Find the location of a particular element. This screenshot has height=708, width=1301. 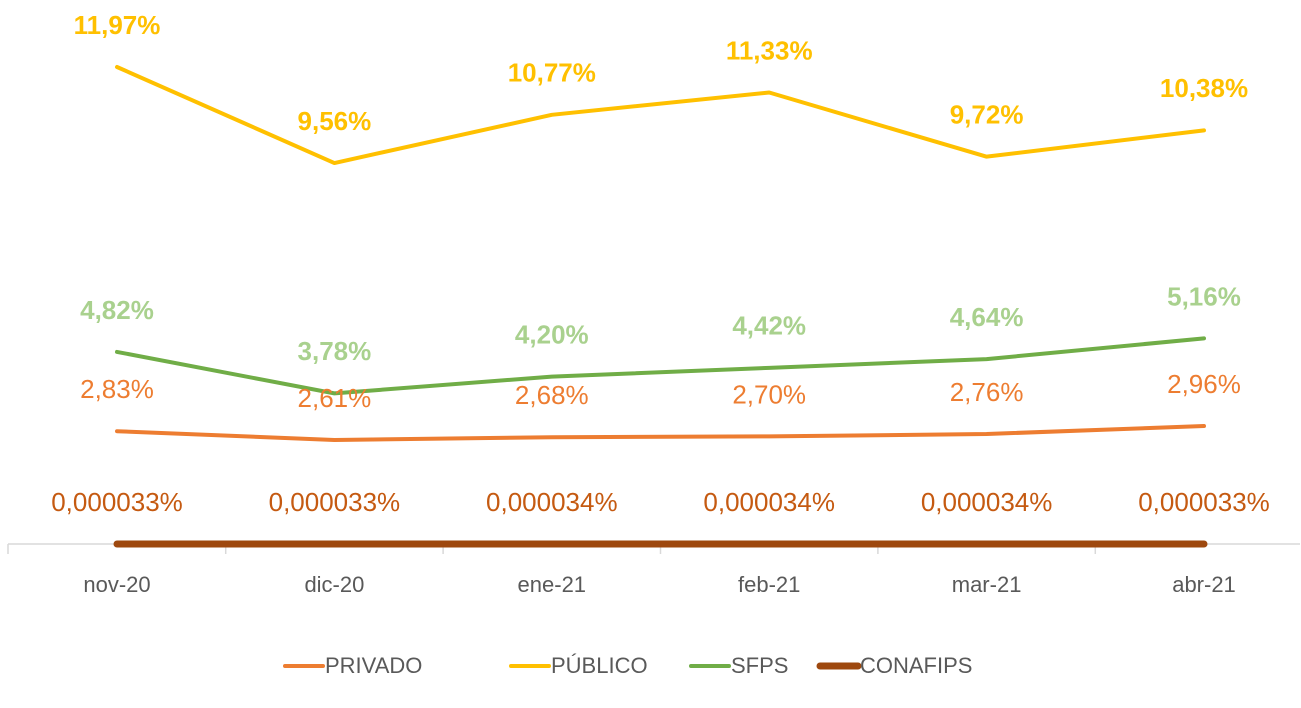

legend-label: PRIVADO is located at coordinates (373, 665).